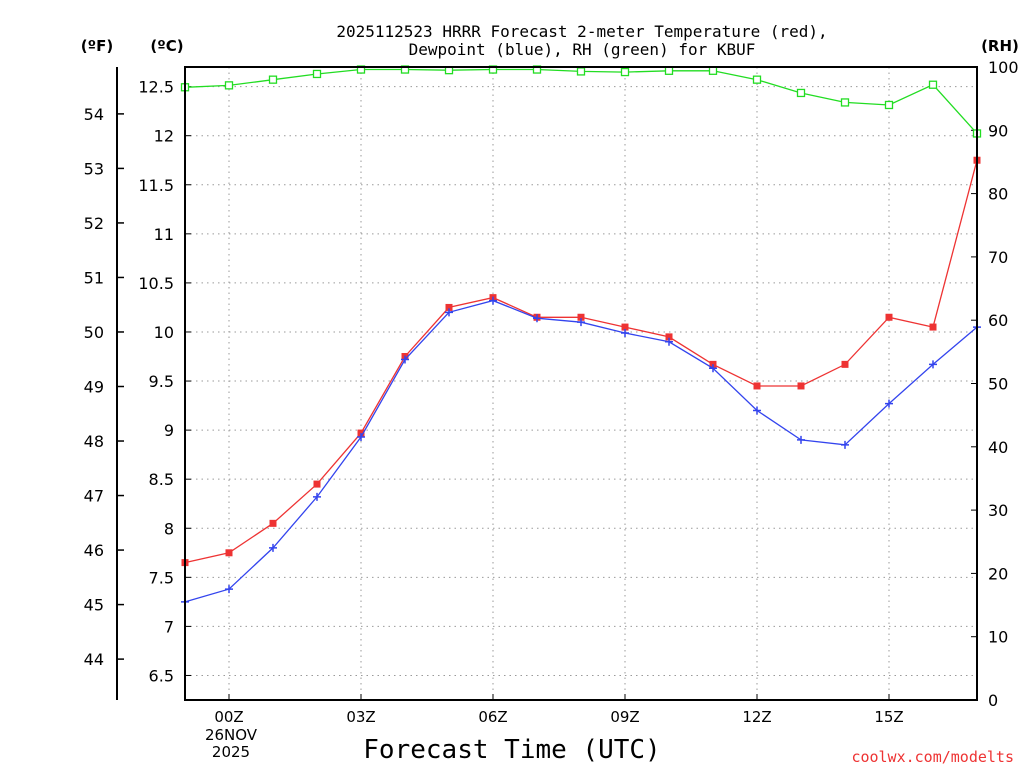 The image size is (1024, 768). What do you see at coordinates (998, 637) in the screenshot?
I see `rh-tick-label: 10` at bounding box center [998, 637].